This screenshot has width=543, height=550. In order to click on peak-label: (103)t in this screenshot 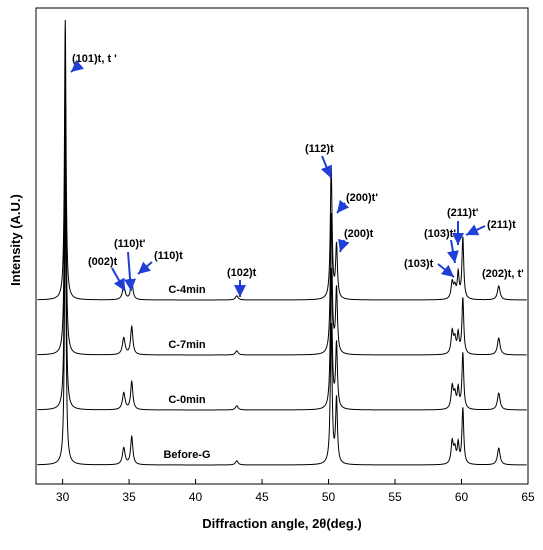, I will do `click(419, 264)`.